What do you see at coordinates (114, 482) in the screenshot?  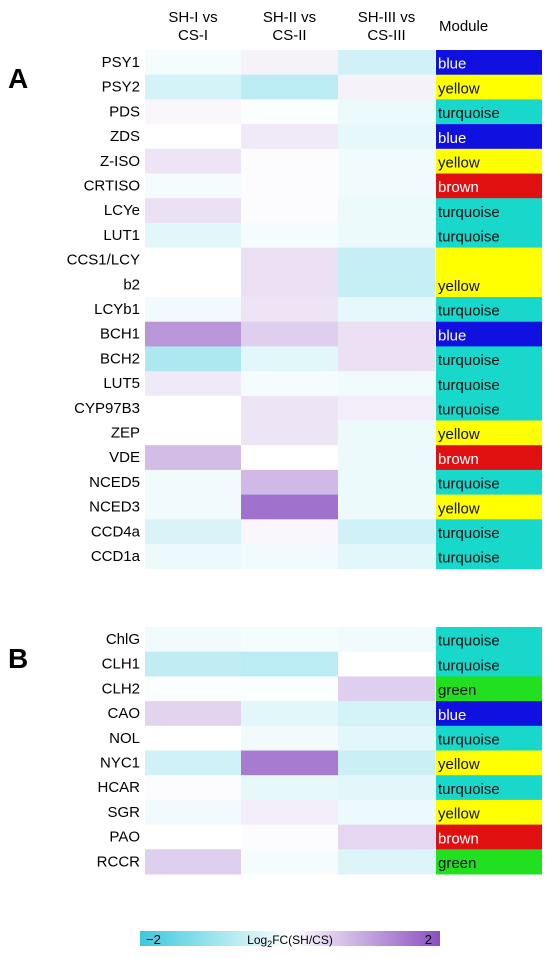 I see `gene-label: NCED5` at bounding box center [114, 482].